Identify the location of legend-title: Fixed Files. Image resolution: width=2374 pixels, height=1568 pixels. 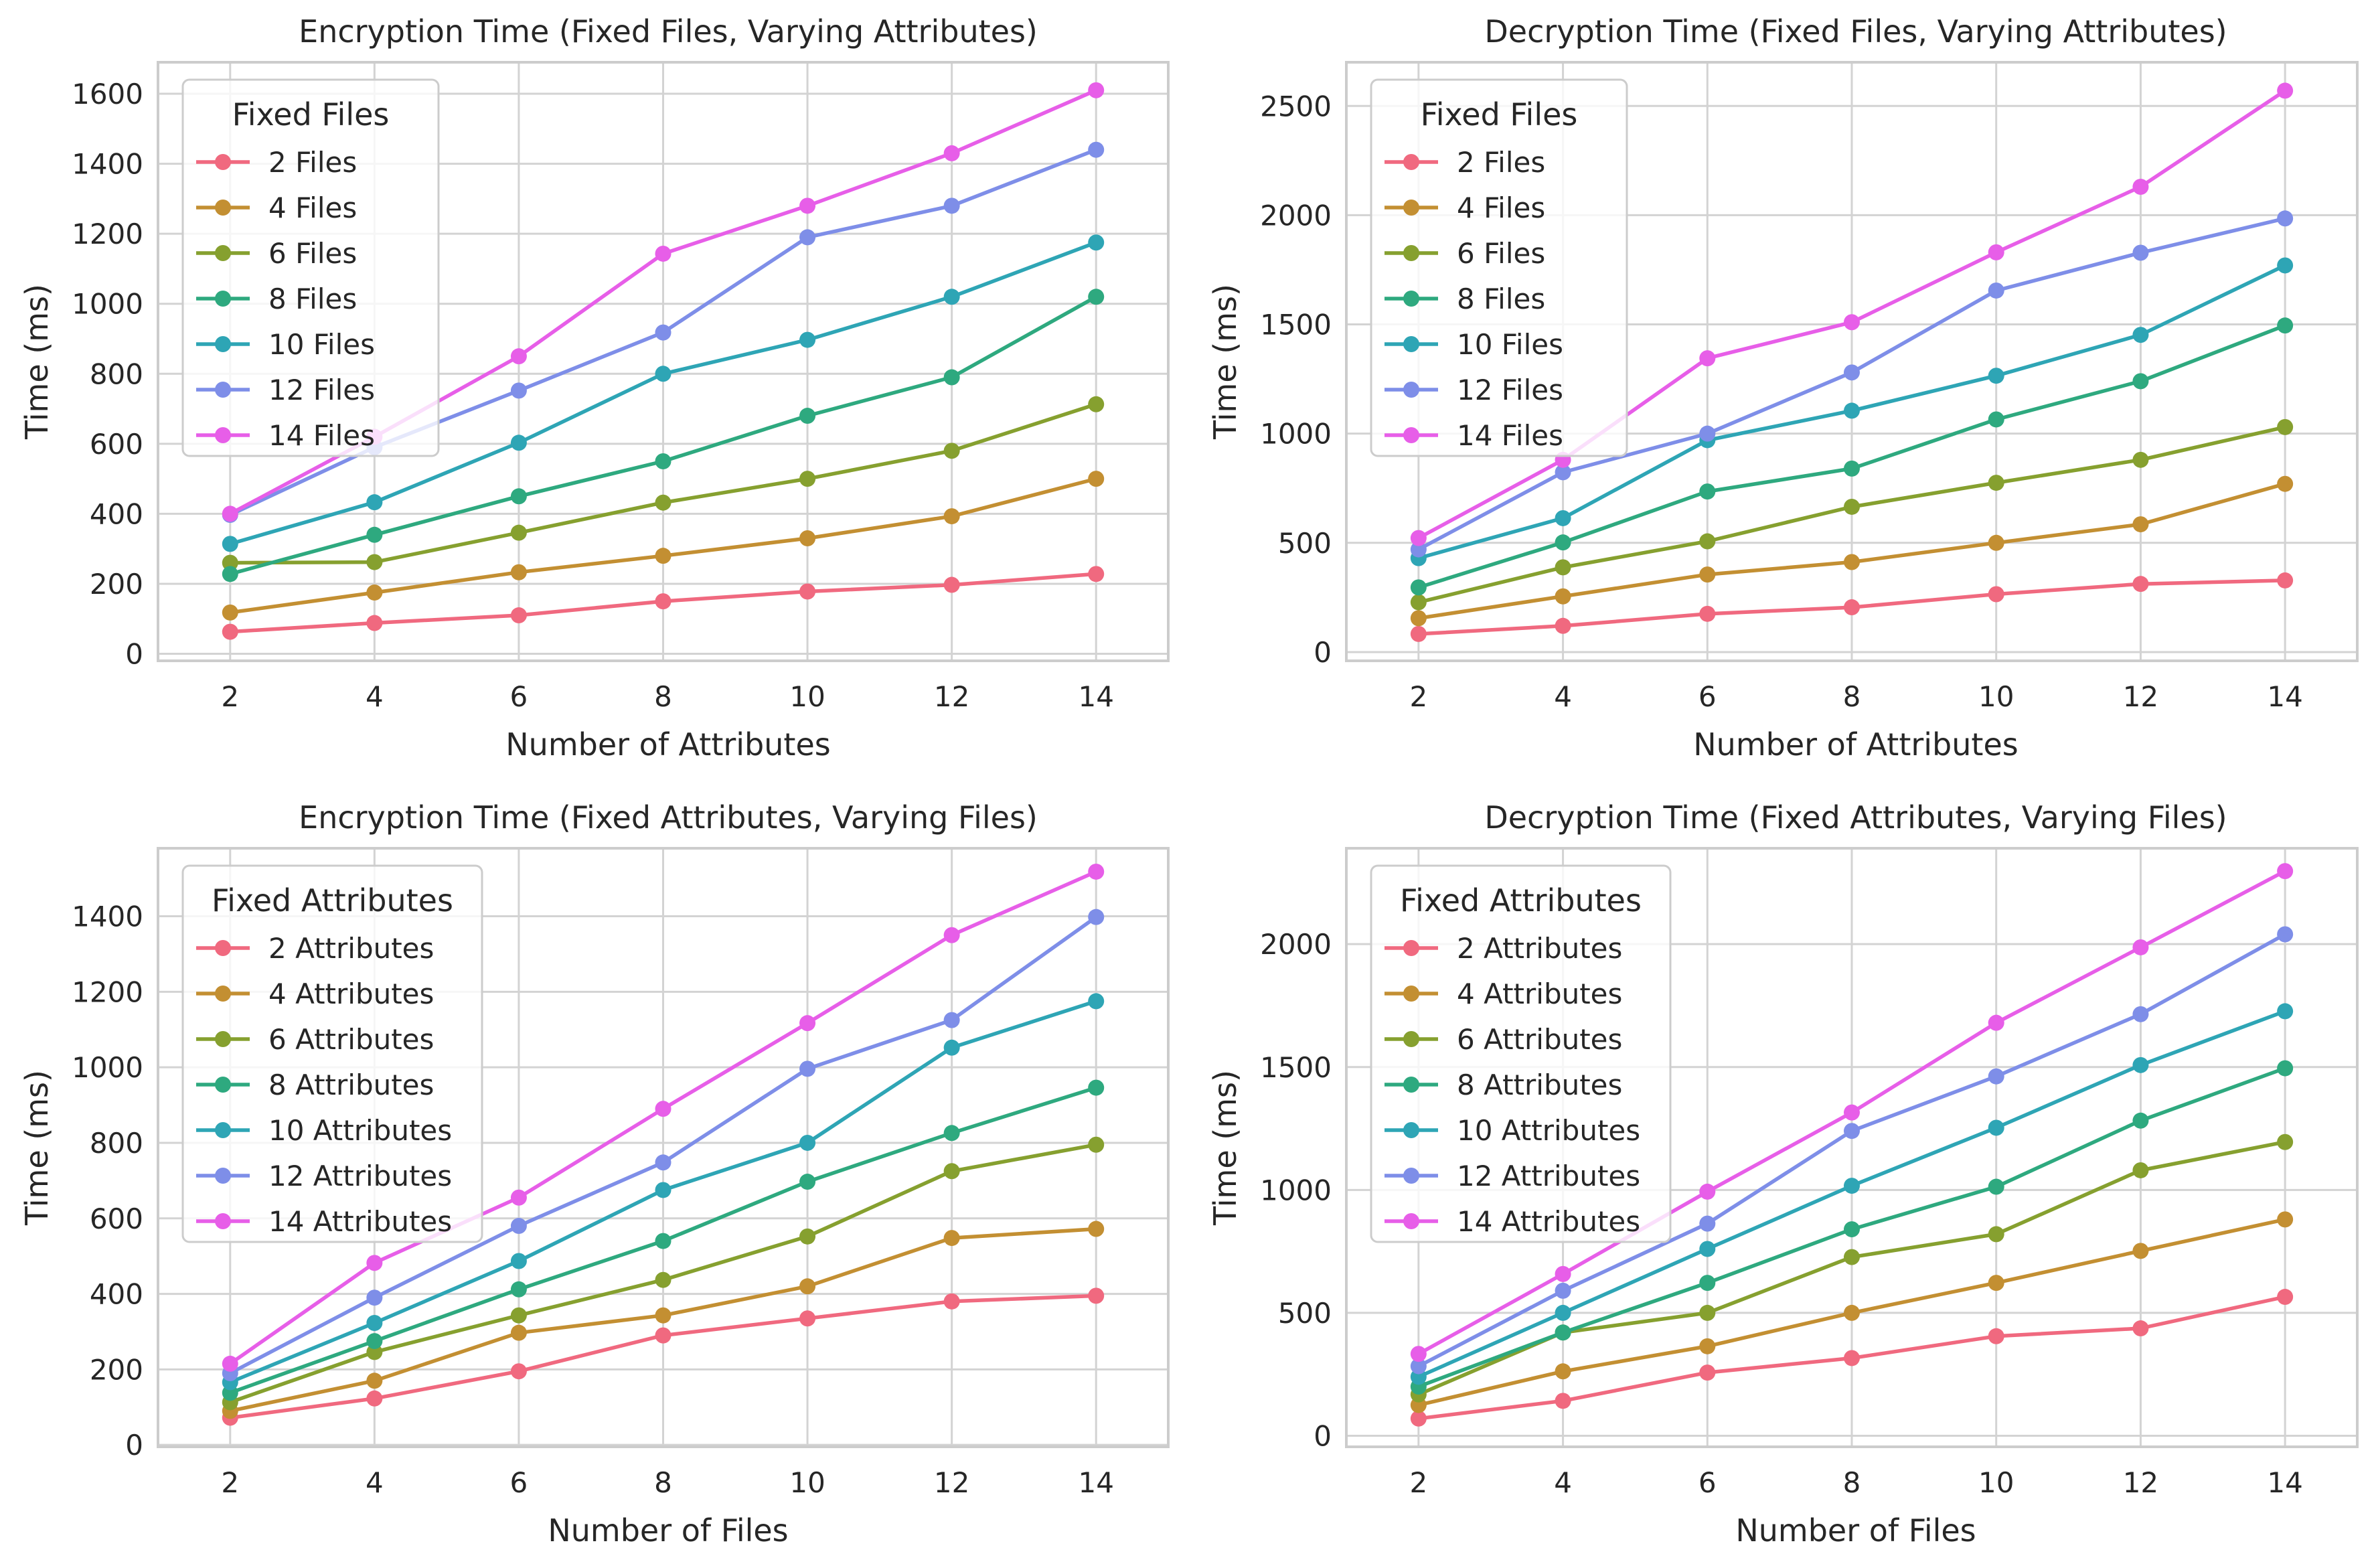
(311, 114).